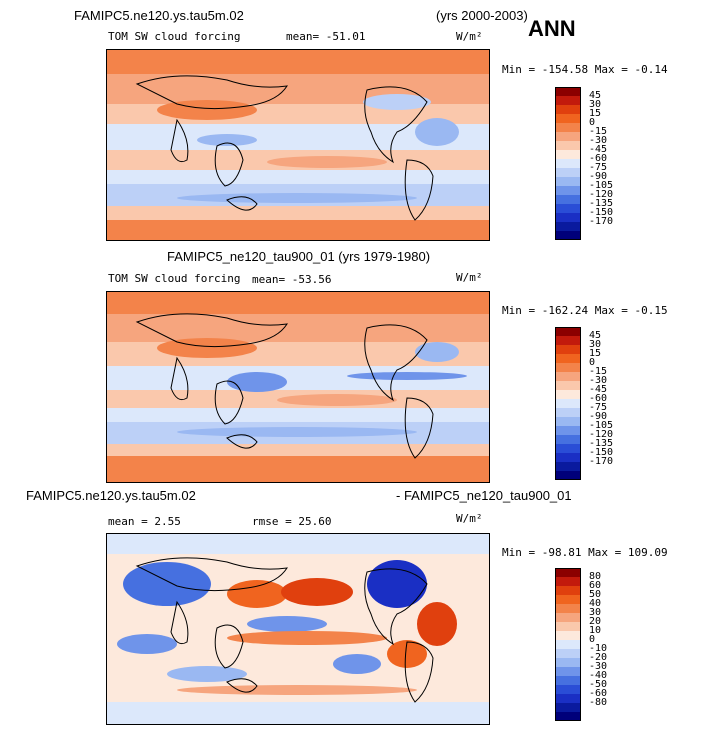 The width and height of the screenshot is (712, 732). Describe the element at coordinates (598, 131) in the screenshot. I see `panel1-colorbar-label: -15` at that location.